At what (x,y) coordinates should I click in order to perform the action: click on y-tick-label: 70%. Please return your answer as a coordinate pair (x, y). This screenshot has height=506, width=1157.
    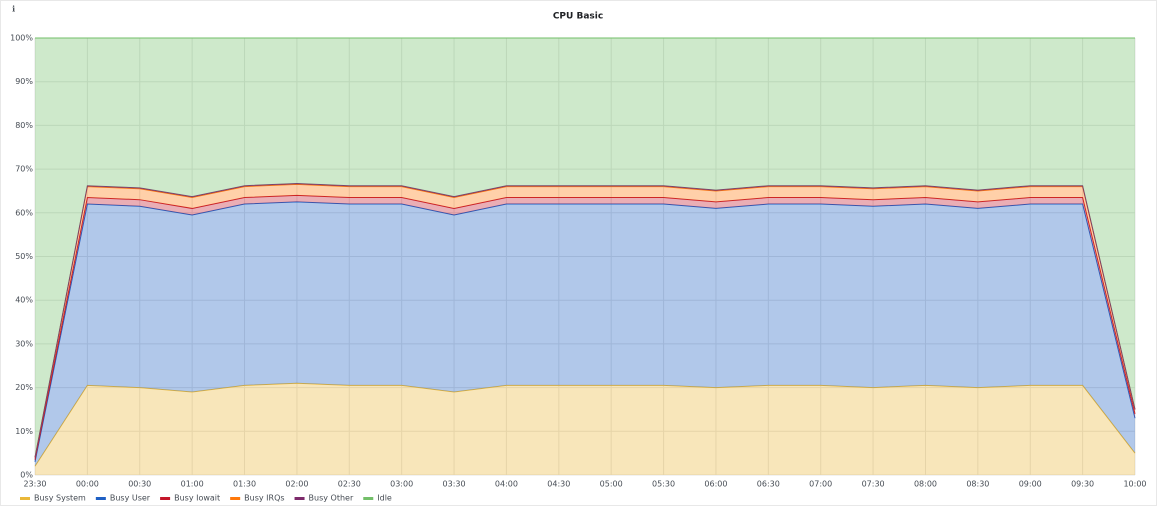
    Looking at the image, I should click on (24, 169).